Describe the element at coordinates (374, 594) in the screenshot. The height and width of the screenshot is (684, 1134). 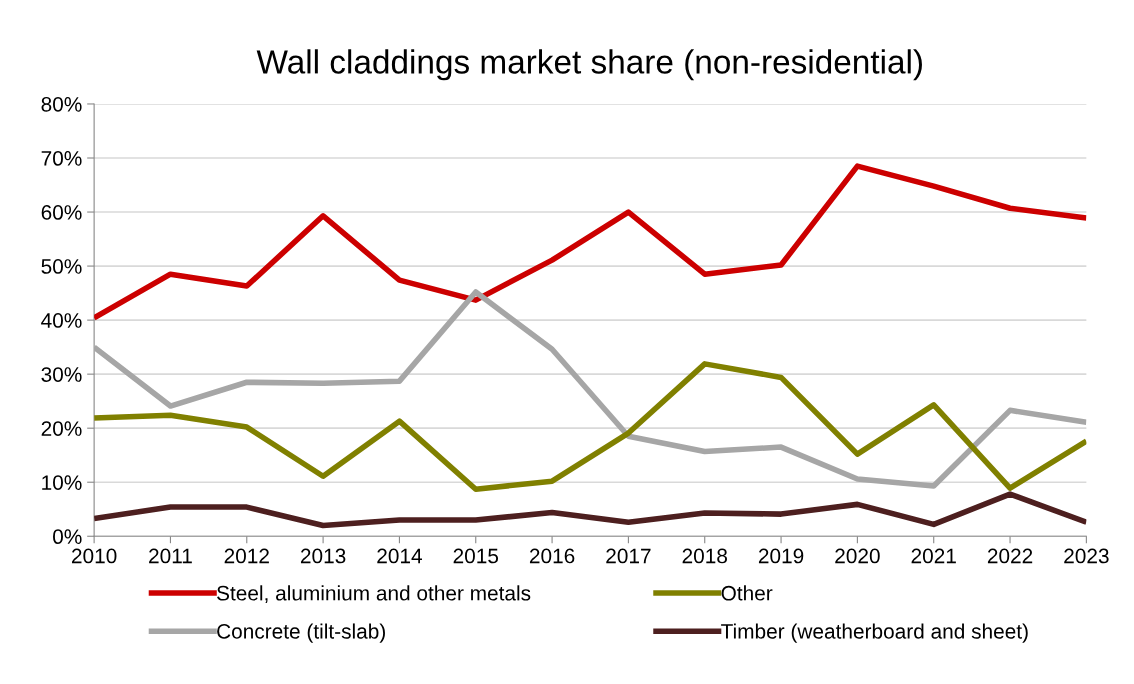
I see `legend-label: Steel, aluminium and other metals` at that location.